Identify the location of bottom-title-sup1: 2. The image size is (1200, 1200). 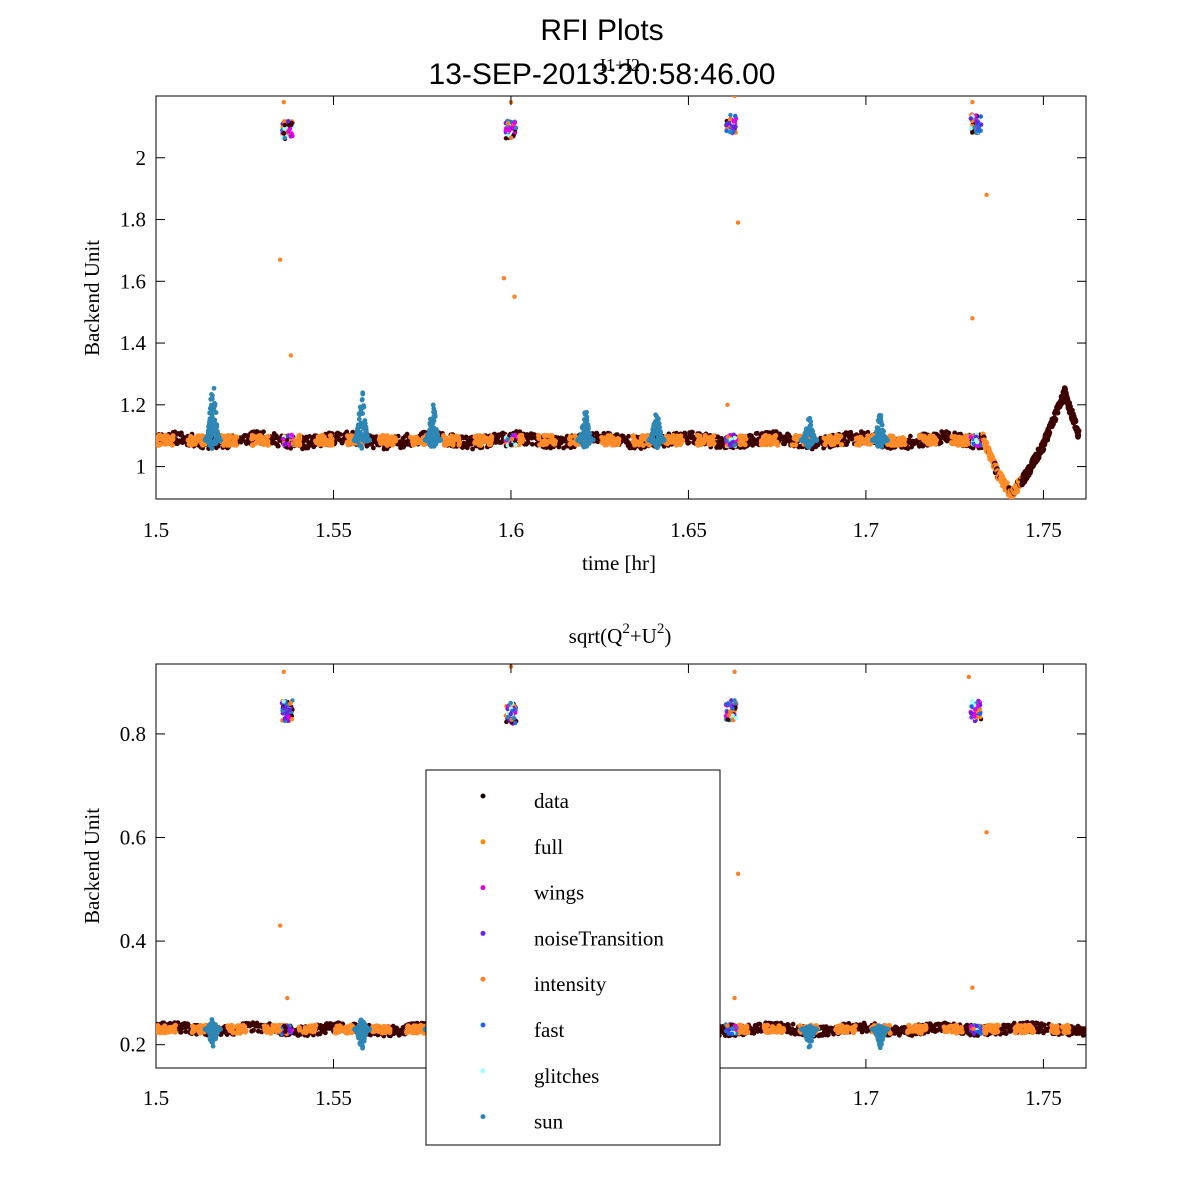
(626, 629).